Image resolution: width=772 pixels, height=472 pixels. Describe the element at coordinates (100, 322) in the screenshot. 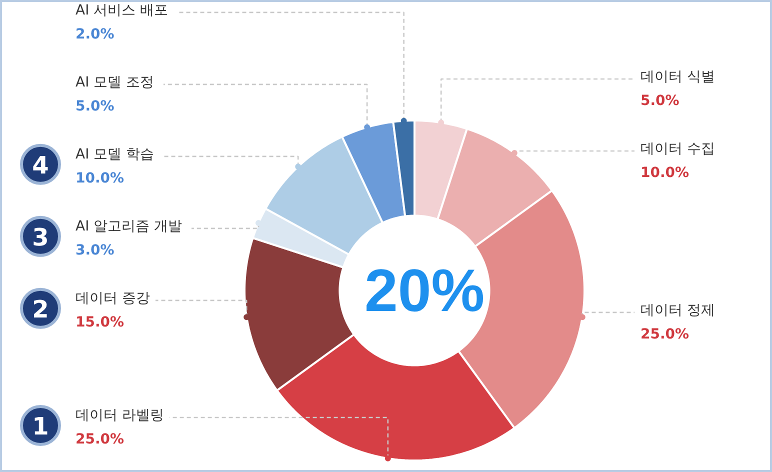

I see `data-label: 15.0%` at that location.